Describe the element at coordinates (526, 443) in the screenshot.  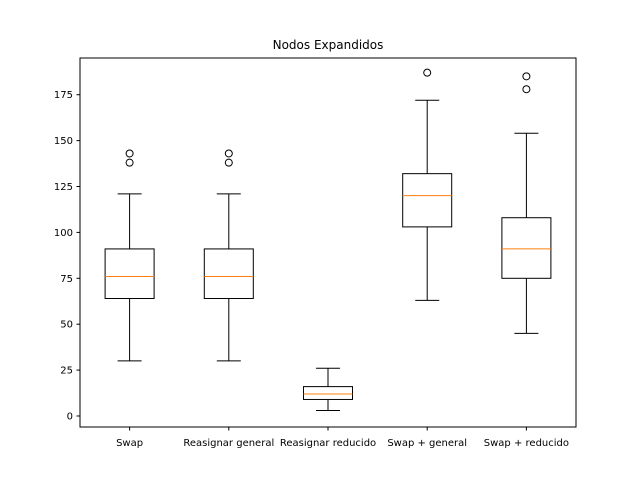
I see `x-tick-label: Swap + reducido` at that location.